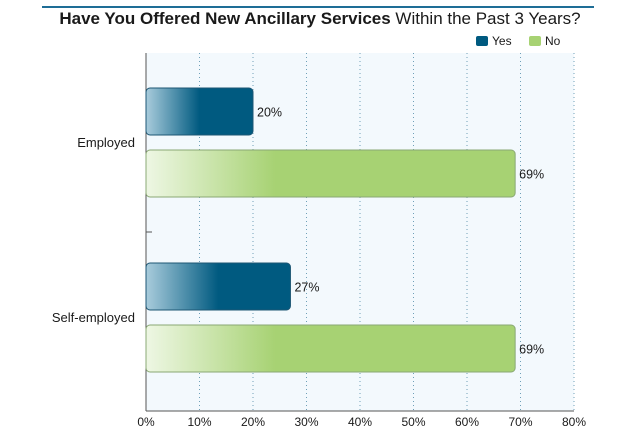  I want to click on category-label: Self-employed, so click(93, 317).